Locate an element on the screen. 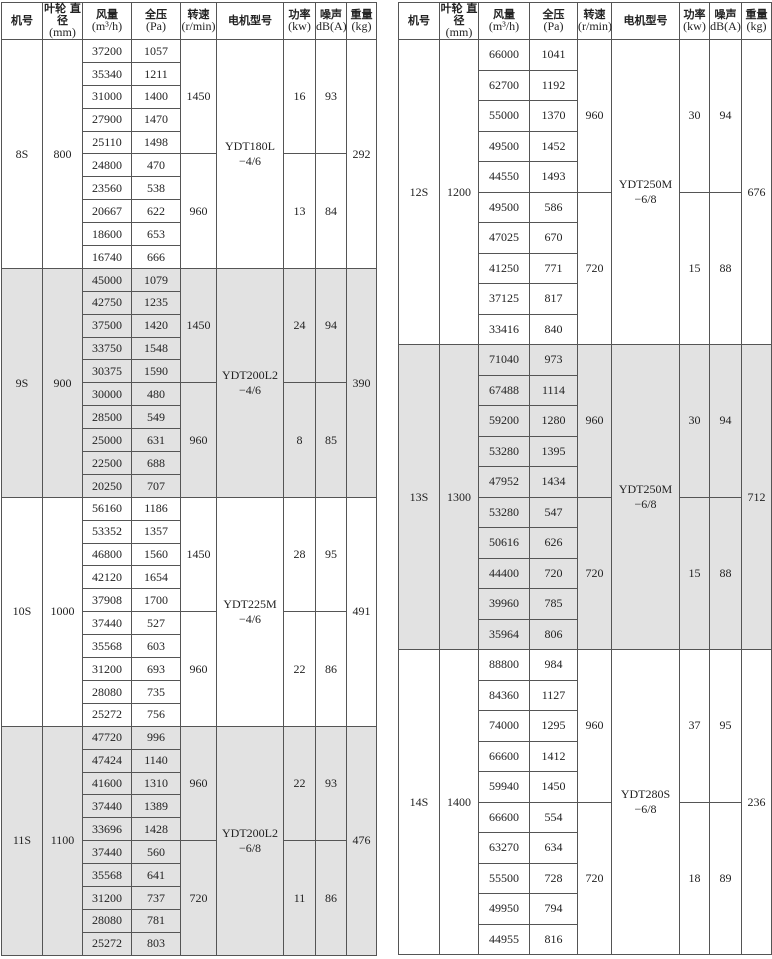  total-pressure: 771 is located at coordinates (553, 268).